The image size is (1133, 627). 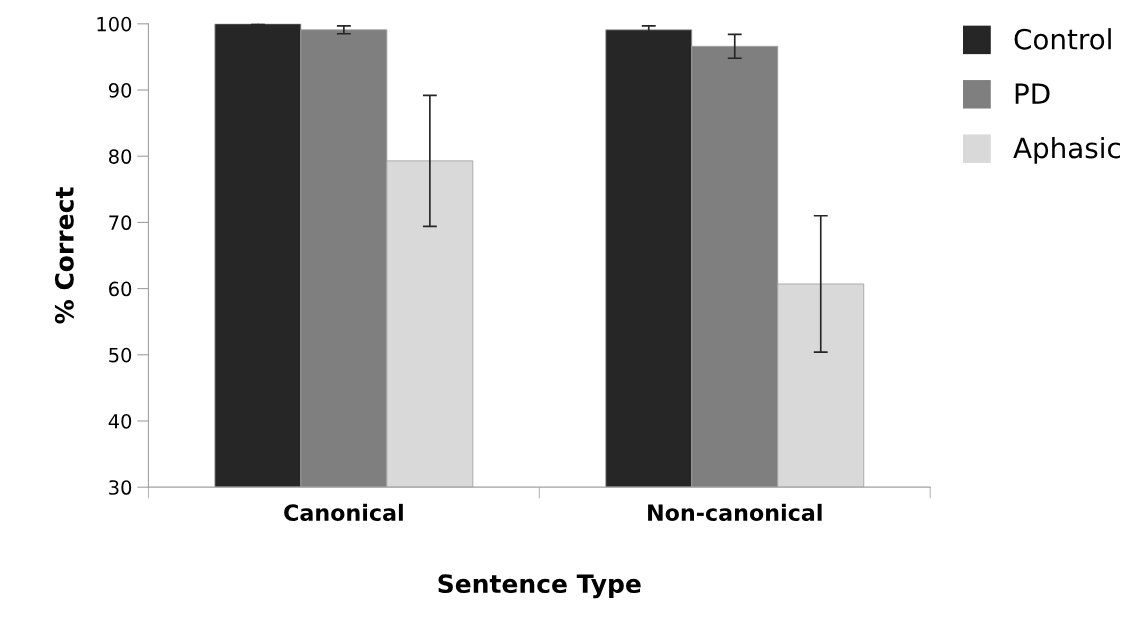 What do you see at coordinates (114, 24) in the screenshot?
I see `y-tick-label: 100` at bounding box center [114, 24].